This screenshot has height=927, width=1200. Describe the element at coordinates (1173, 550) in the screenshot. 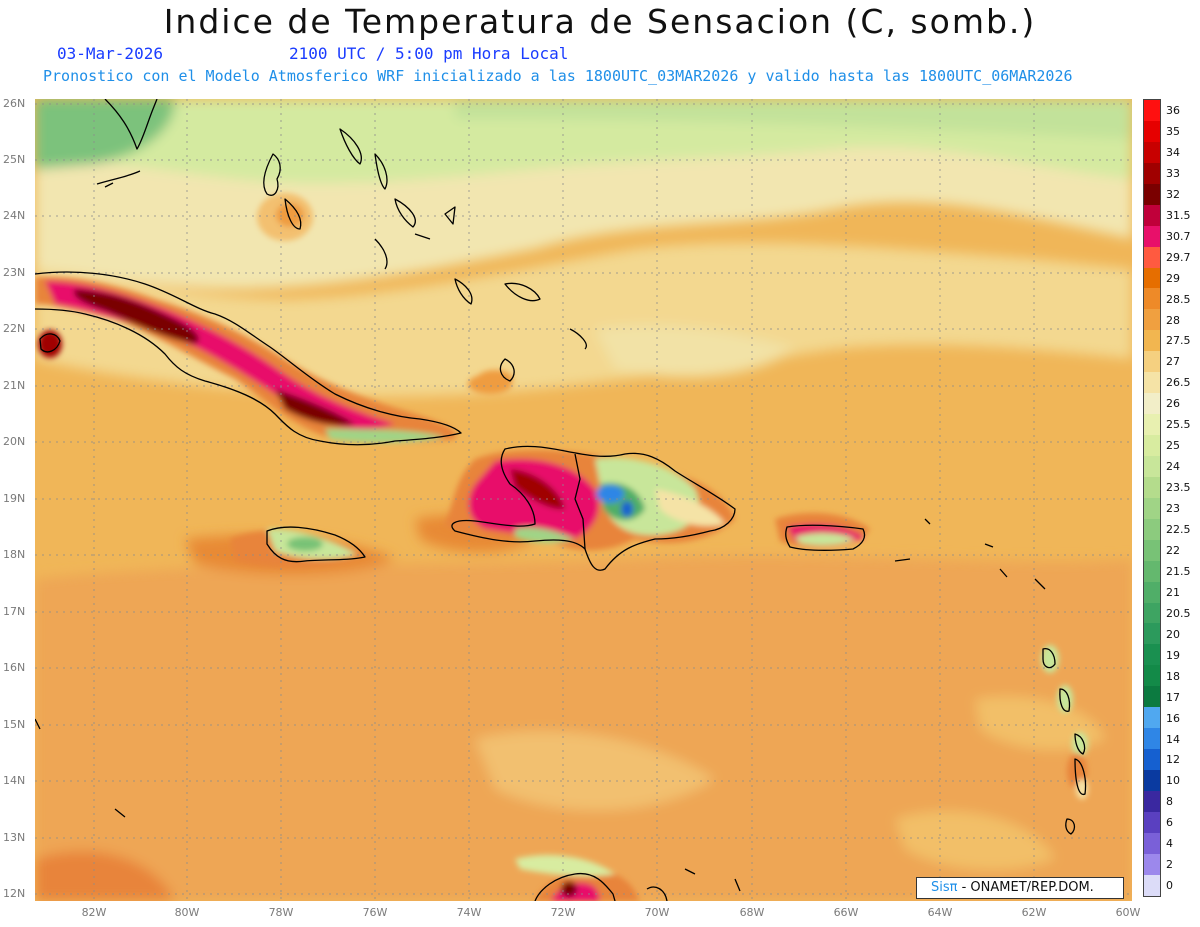

I see `colorbar-label: 22` at that location.